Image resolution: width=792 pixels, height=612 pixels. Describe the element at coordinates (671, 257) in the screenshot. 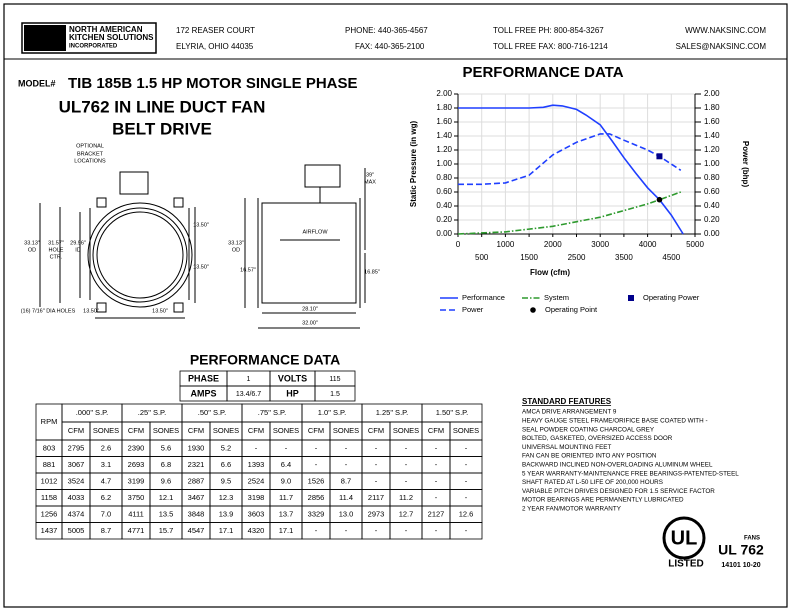

I see `x-tick-label: 4500` at that location.